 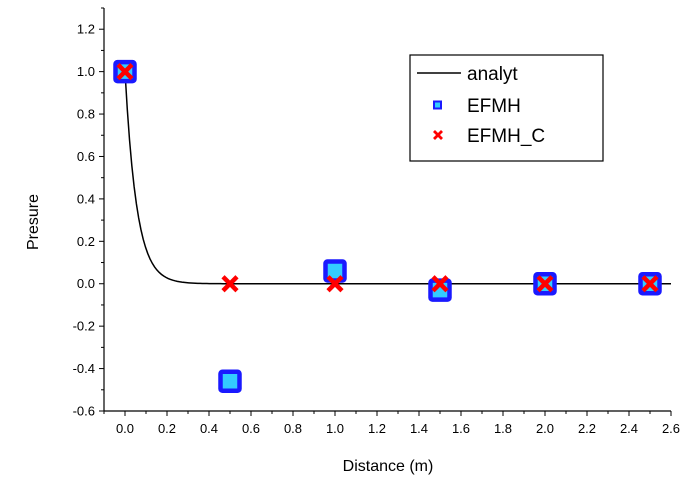 I want to click on x-tick-label: 1.2, so click(x=377, y=428).